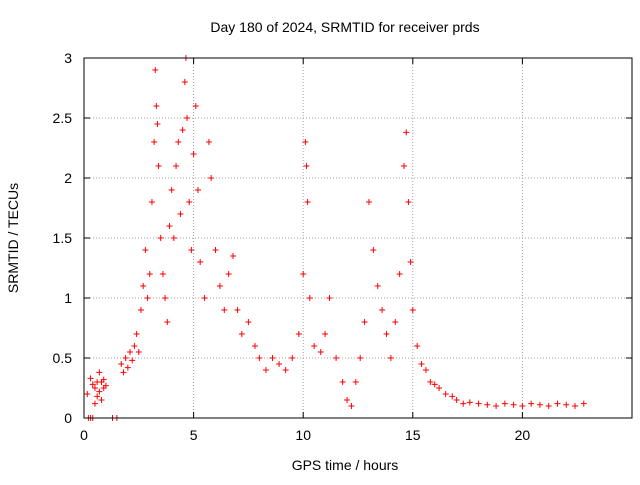 This screenshot has width=640, height=485. Describe the element at coordinates (63, 238) in the screenshot. I see `y-tick-label: 1.5` at that location.